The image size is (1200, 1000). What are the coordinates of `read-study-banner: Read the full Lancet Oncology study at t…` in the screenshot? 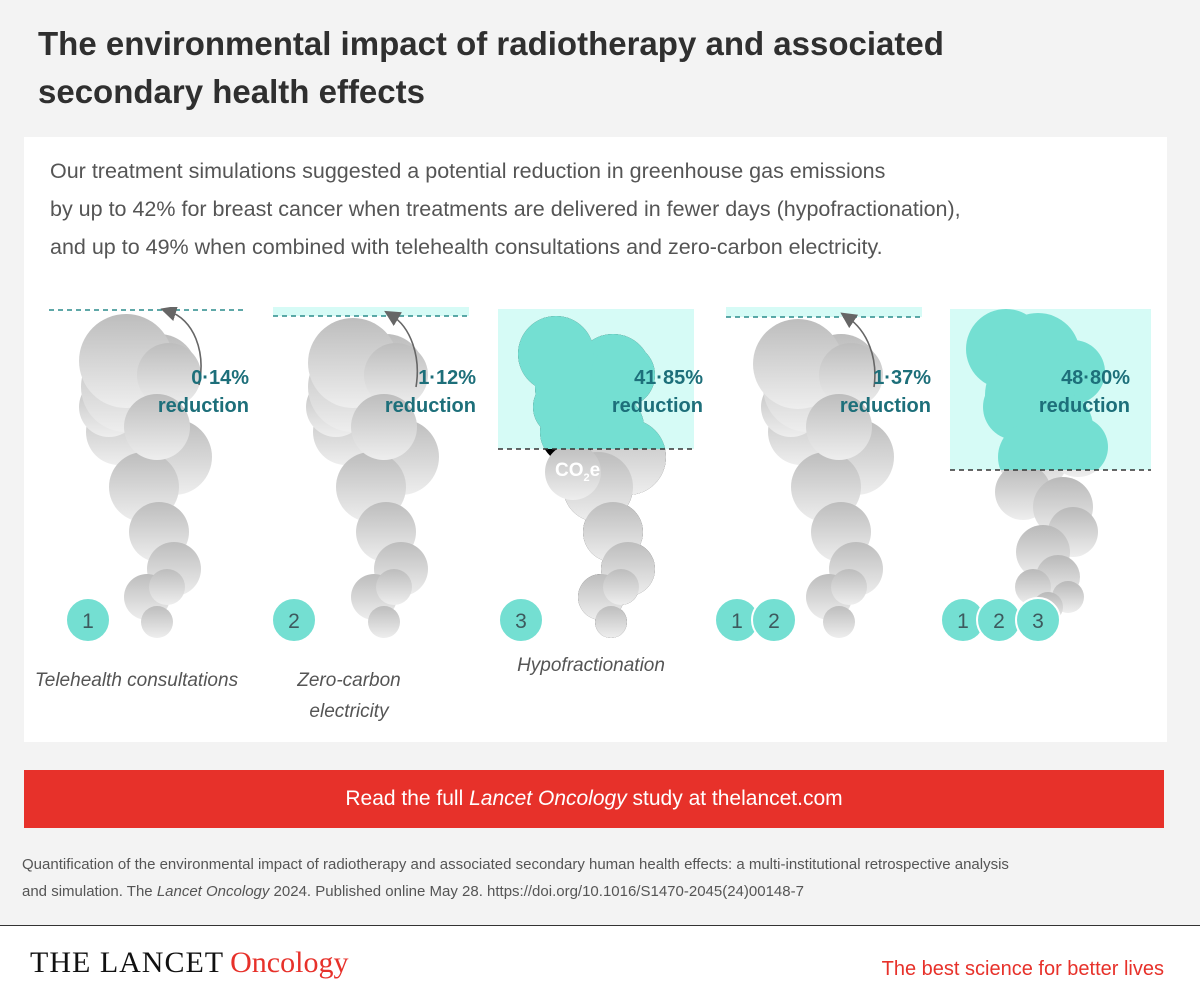 It's located at (594, 799).